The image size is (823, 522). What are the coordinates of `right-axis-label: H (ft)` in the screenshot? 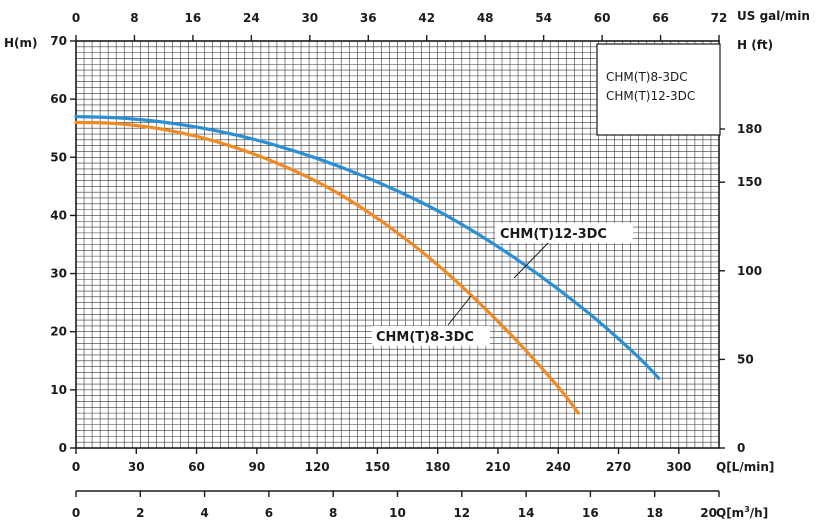 It's located at (755, 45).